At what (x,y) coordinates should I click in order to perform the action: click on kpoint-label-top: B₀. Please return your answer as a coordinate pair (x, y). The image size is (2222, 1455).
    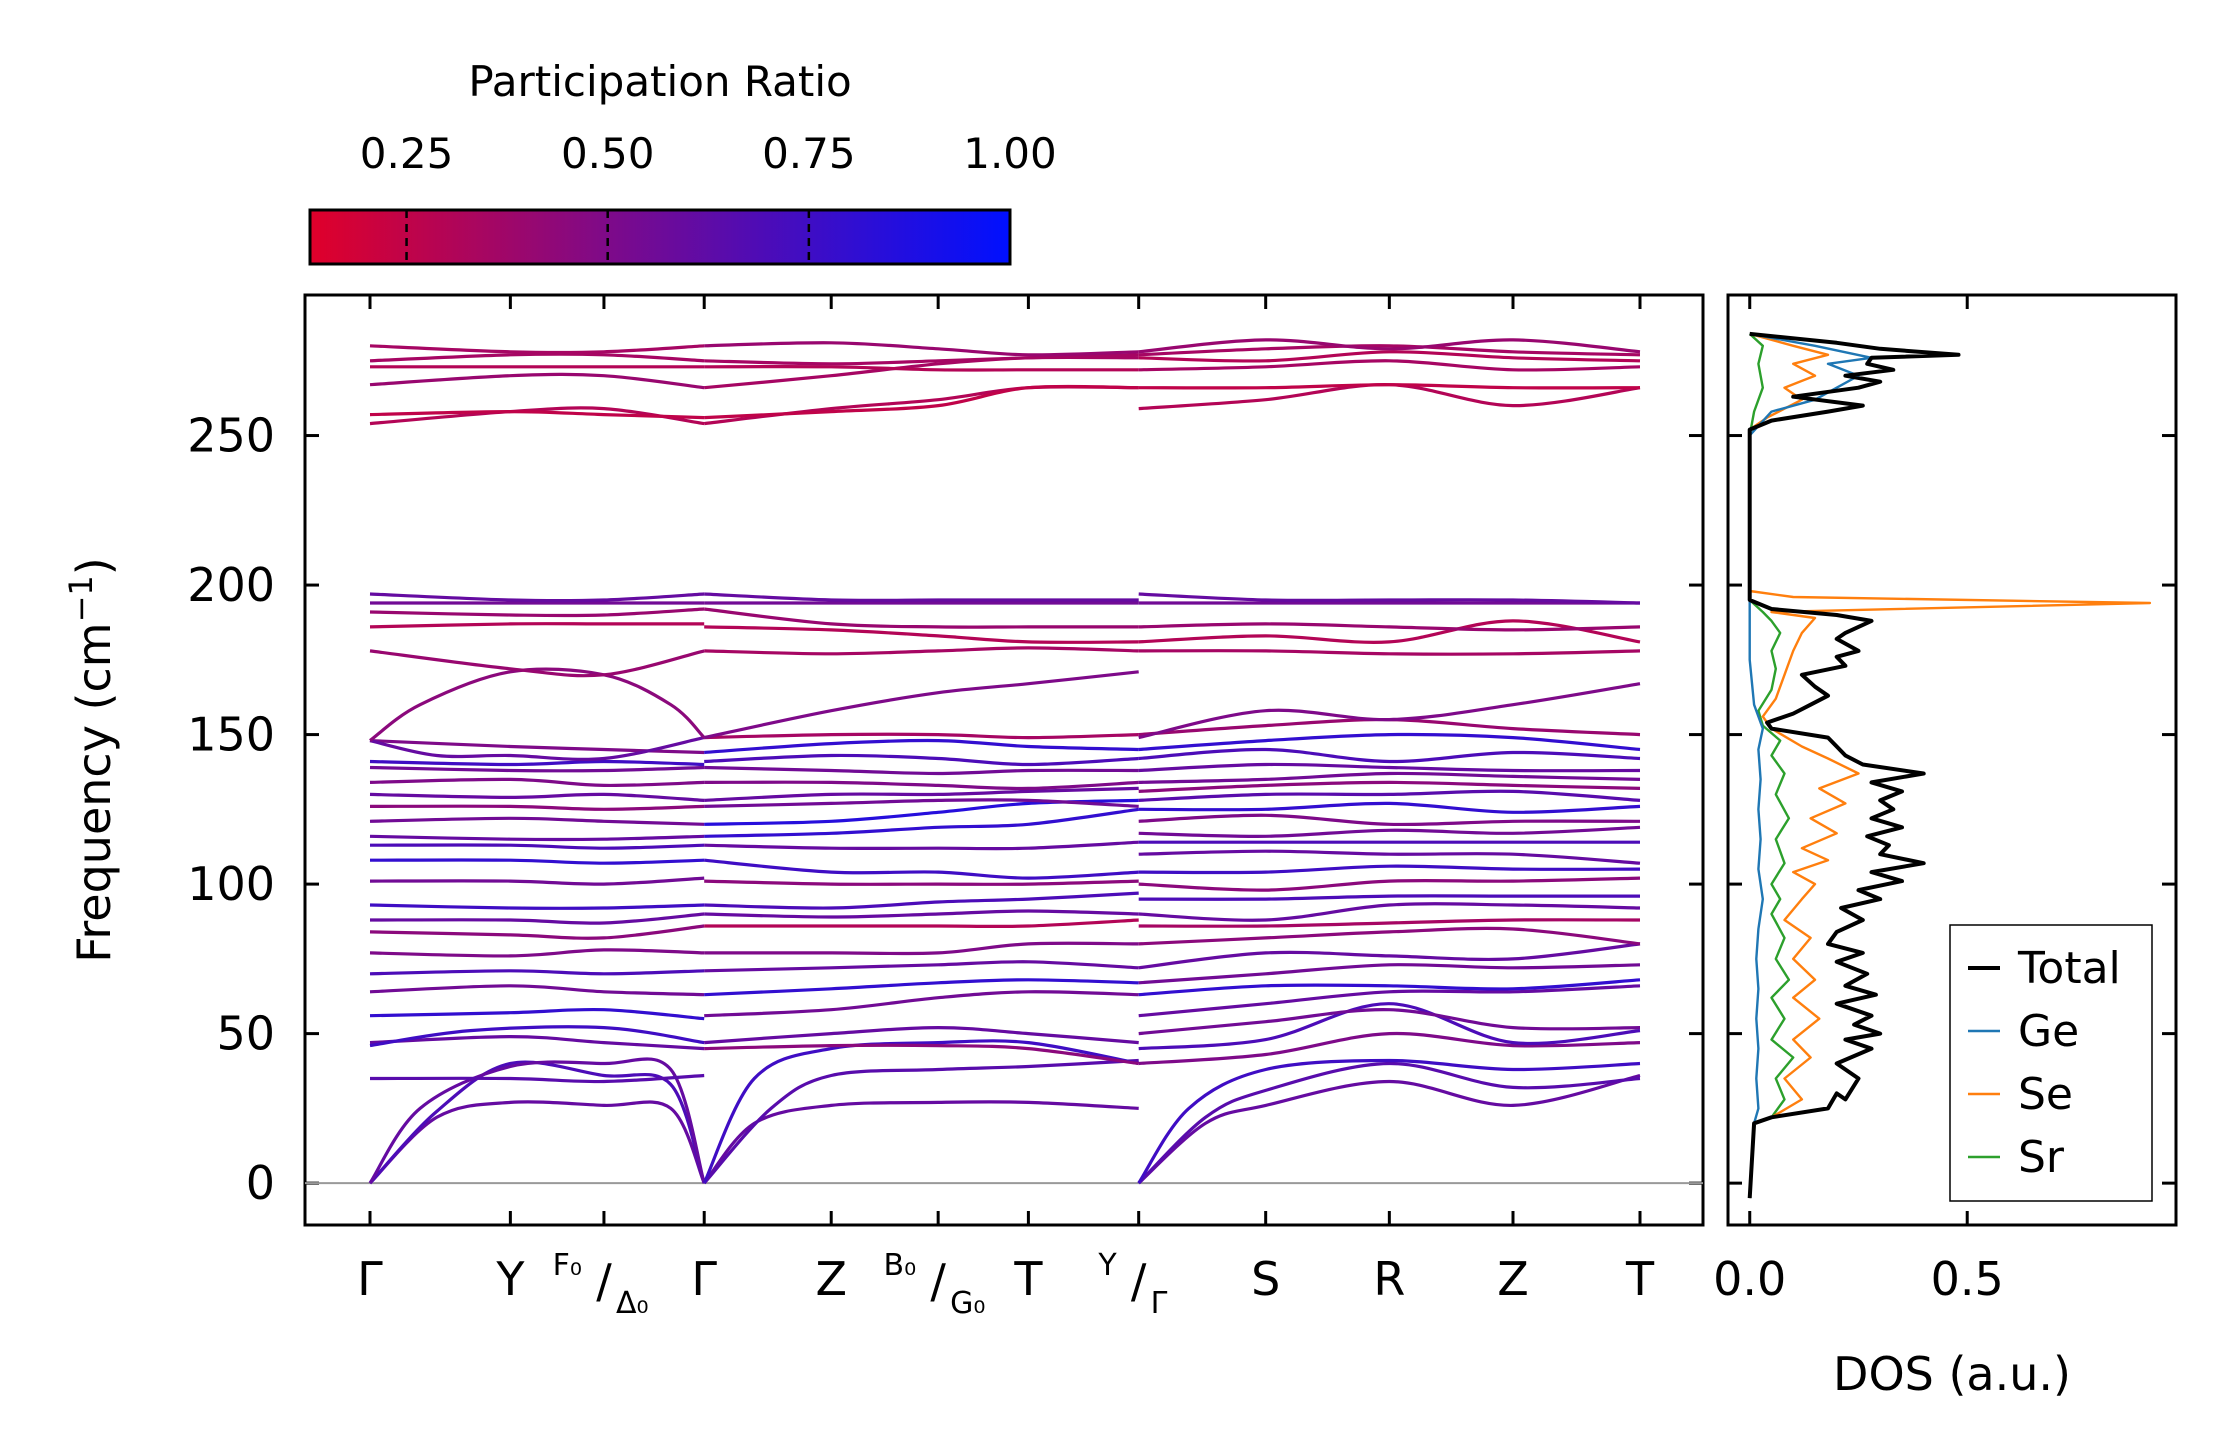
    Looking at the image, I should click on (900, 1265).